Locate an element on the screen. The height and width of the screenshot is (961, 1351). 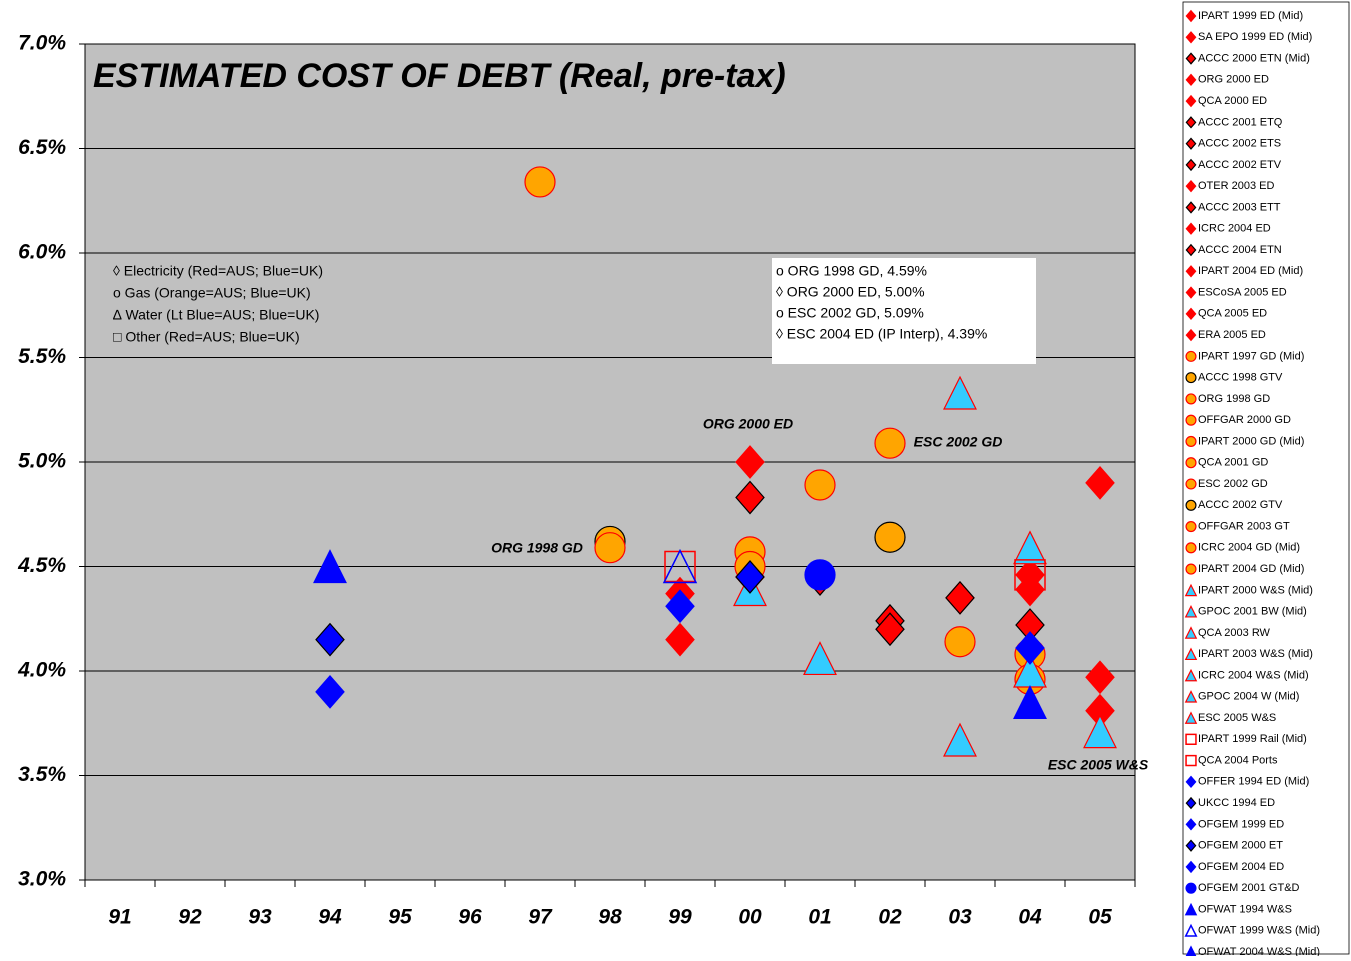
legend-label: ACCC 2000 ETN (Mid) is located at coordinates (1254, 58).